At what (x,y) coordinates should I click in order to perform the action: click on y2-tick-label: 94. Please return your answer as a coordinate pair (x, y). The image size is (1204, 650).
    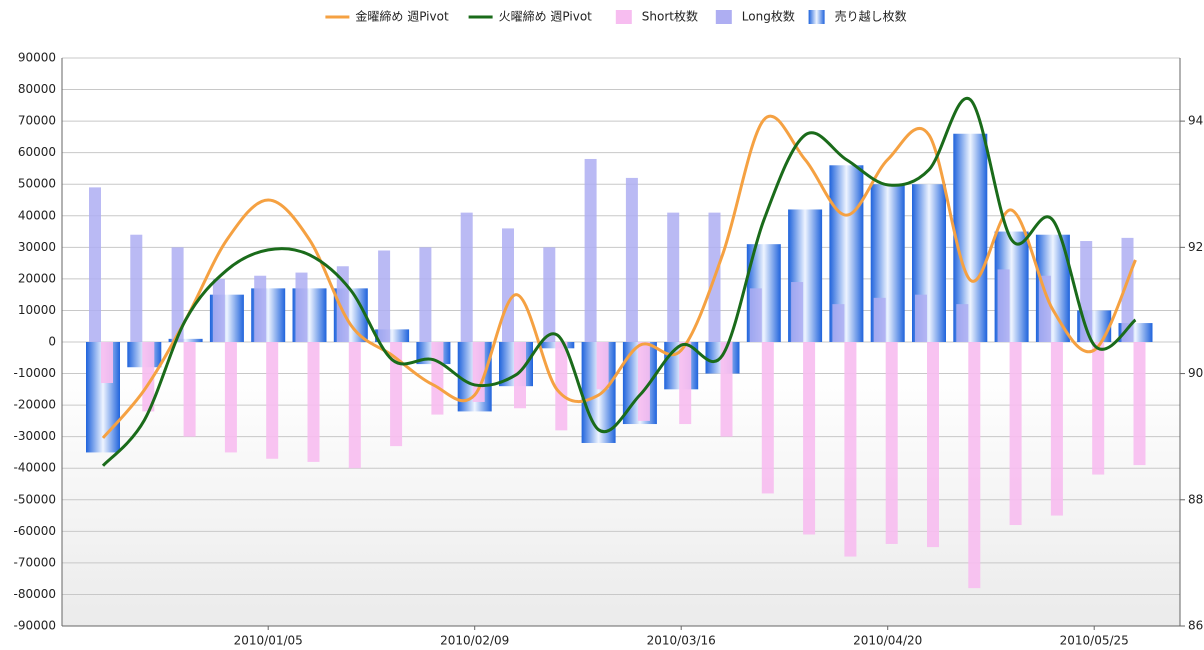
    Looking at the image, I should click on (1195, 121).